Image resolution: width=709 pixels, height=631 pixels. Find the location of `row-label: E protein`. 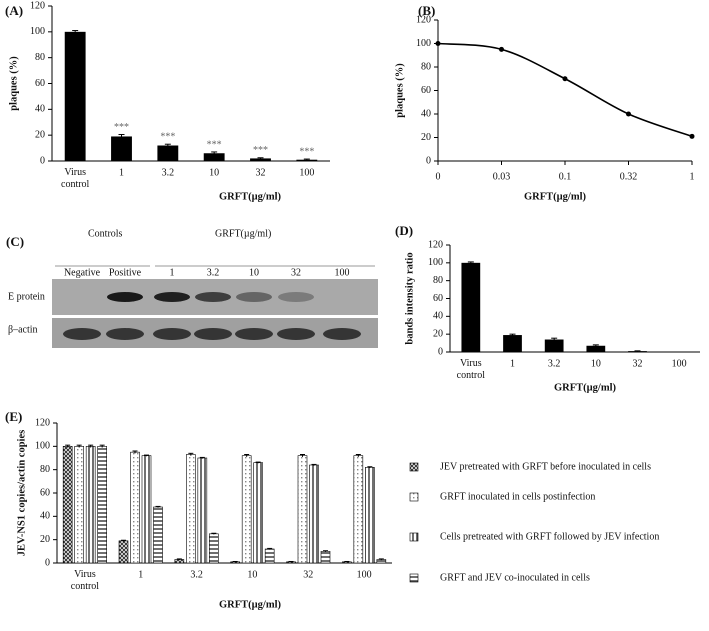

row-label: E protein is located at coordinates (26, 296).